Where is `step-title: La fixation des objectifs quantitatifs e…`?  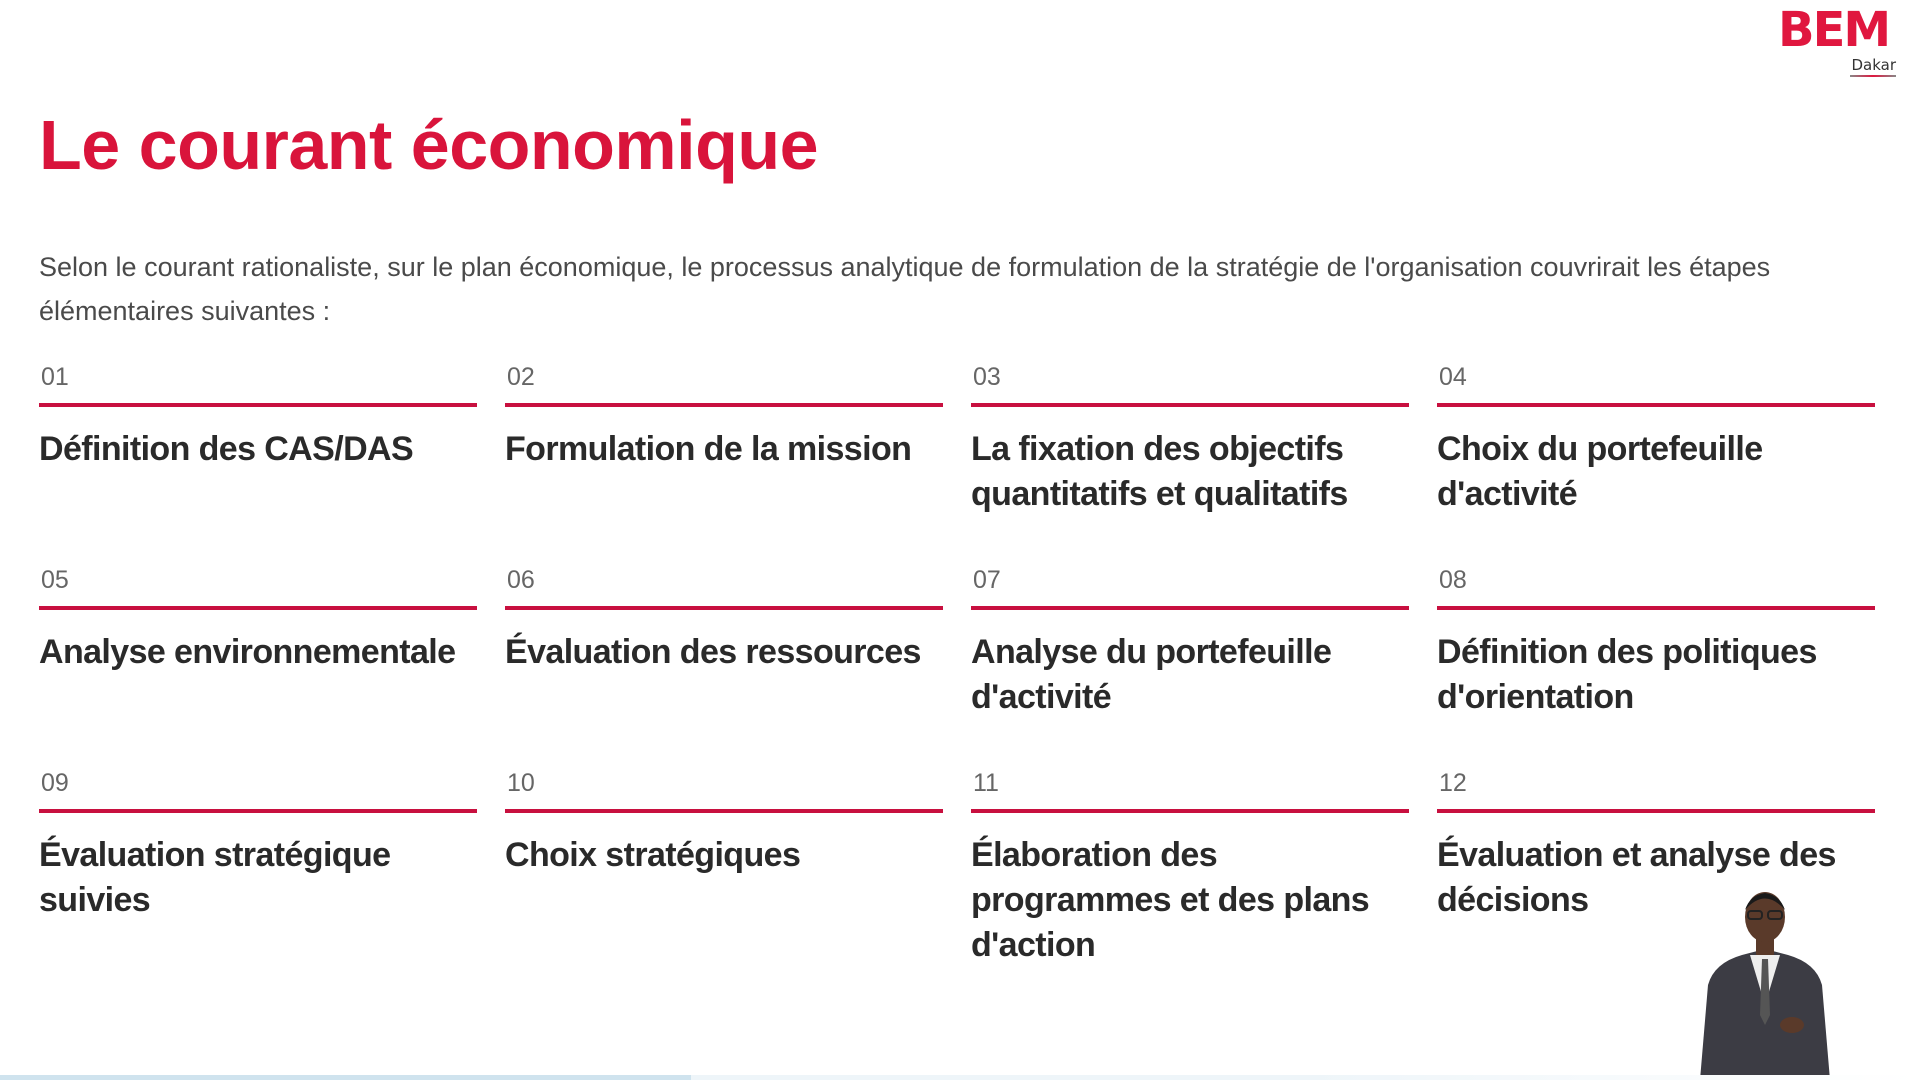
step-title: La fixation des objectifs quantitatifs e… is located at coordinates (1159, 471).